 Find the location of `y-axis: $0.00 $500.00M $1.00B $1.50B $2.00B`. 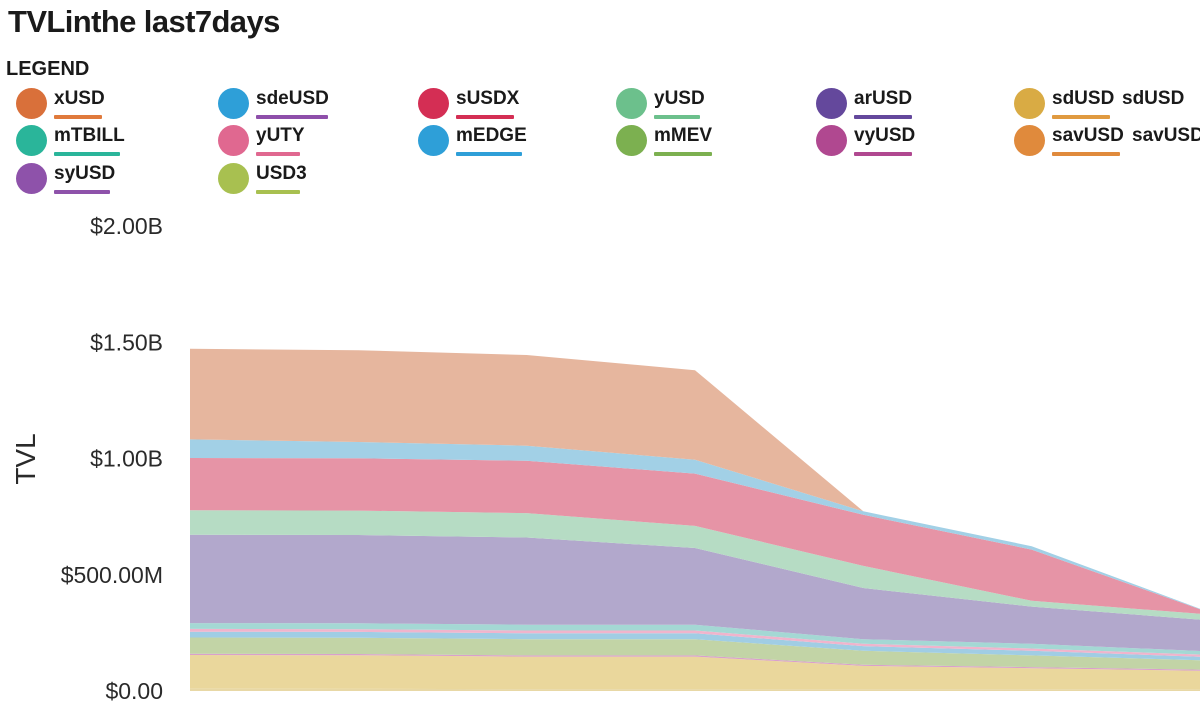

y-axis: $0.00 $500.00M $1.00B $1.50B $2.00B is located at coordinates (112, 458).